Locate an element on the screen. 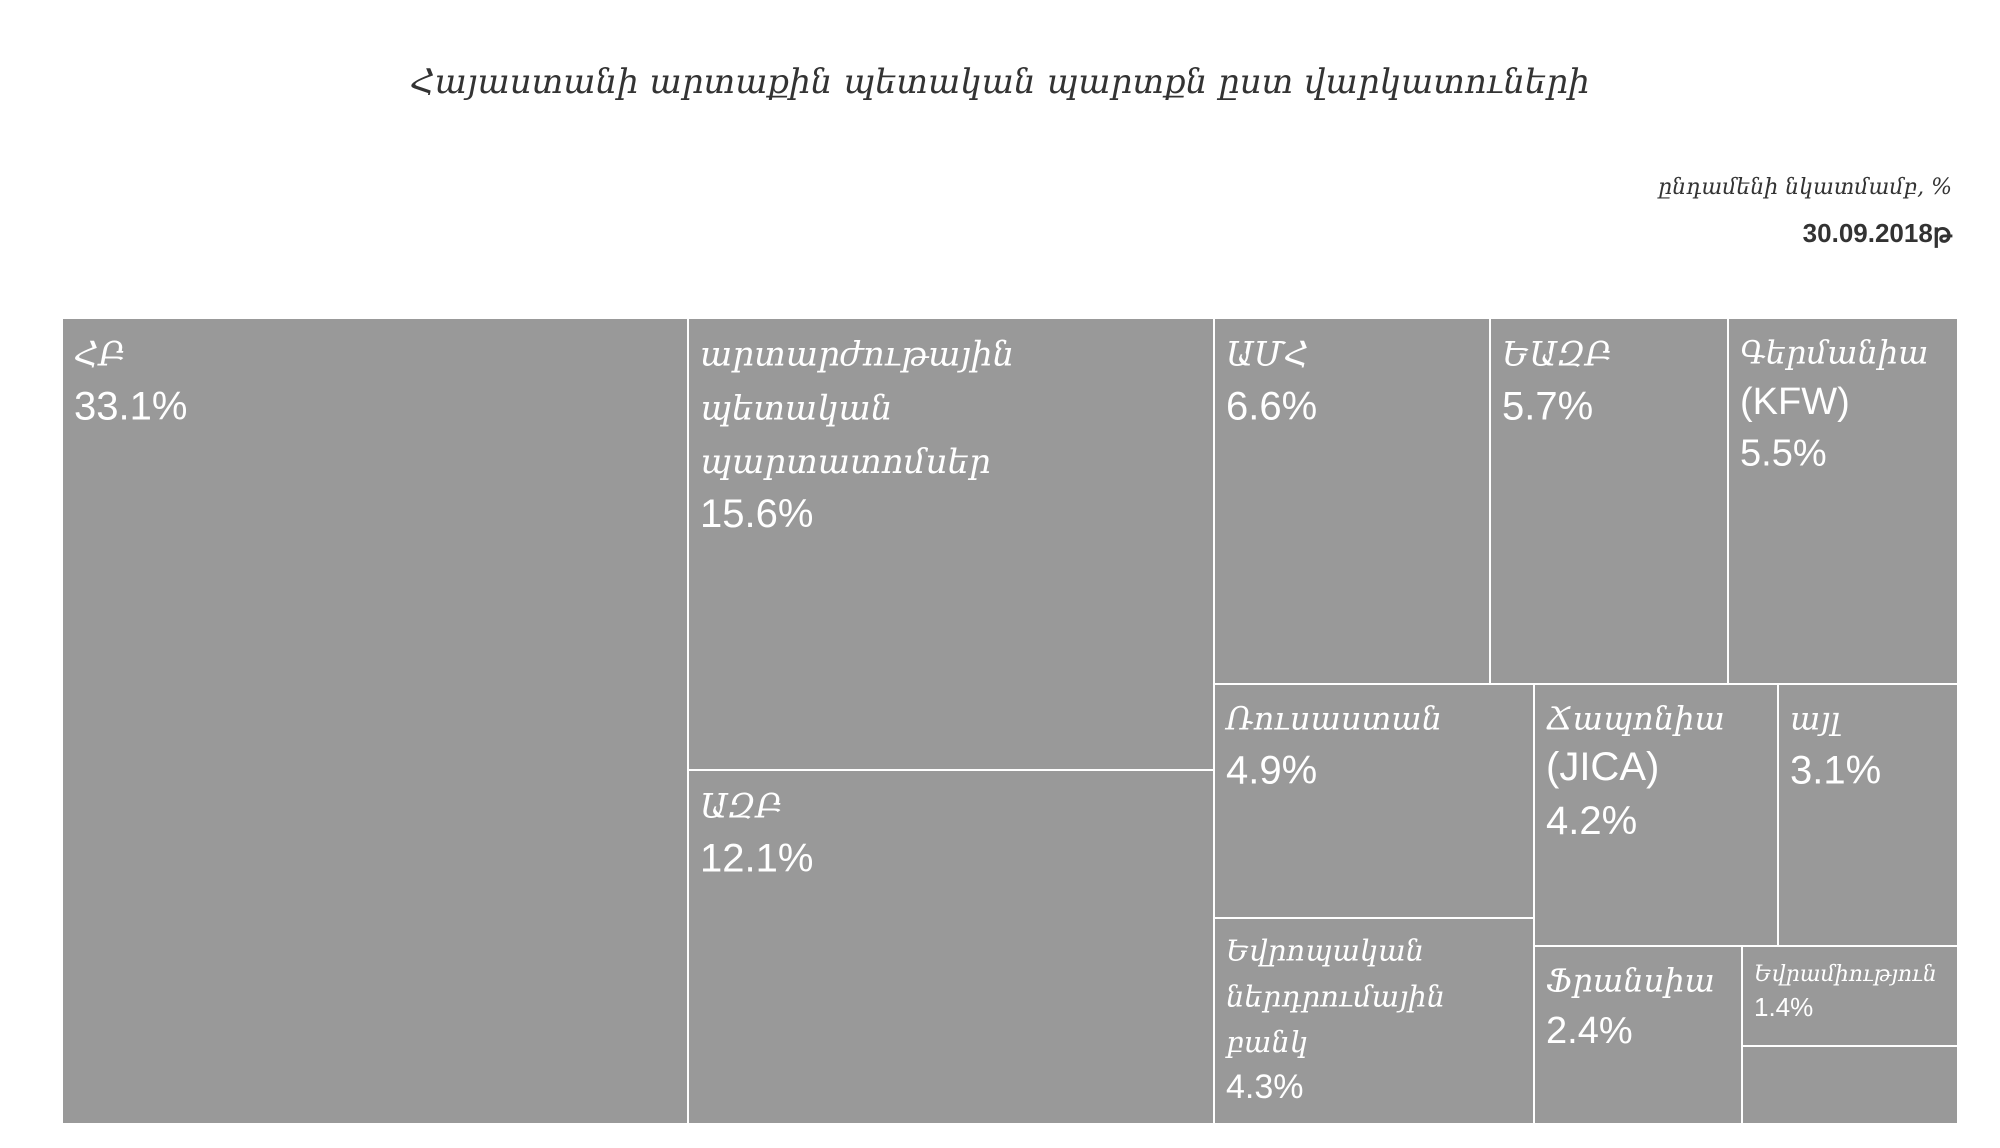 This screenshot has height=1148, width=2000. cell-value-label: 3.1% is located at coordinates (1835, 771).